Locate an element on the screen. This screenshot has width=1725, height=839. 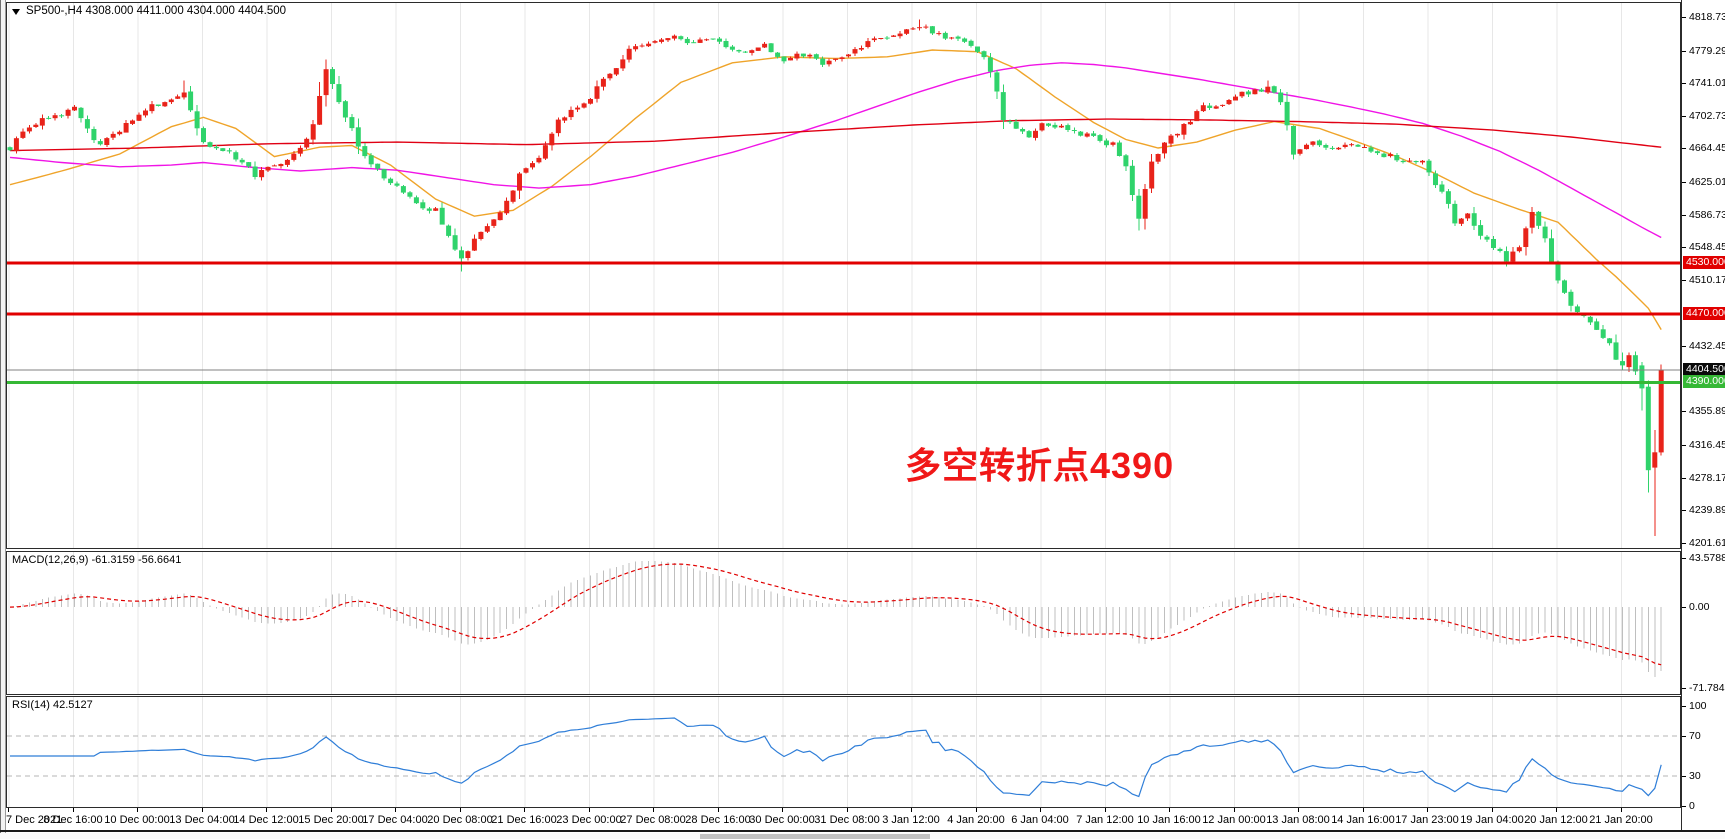
price-axis-label: 4664.450 is located at coordinates (1707, 148).